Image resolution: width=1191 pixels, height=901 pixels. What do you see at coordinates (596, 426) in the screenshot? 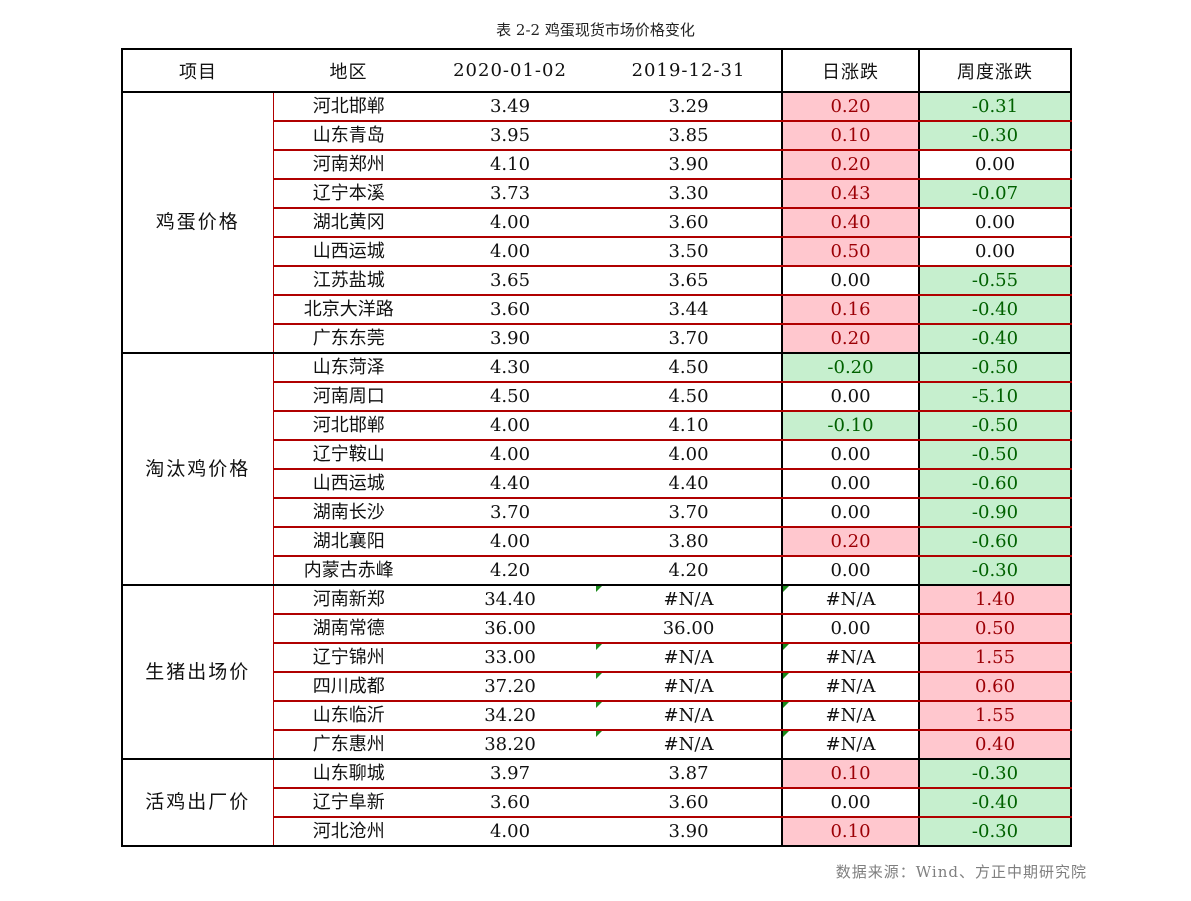
I see `table-row: 河北邯郸 4.00 4.10 -0.10 -0.50` at bounding box center [596, 426].